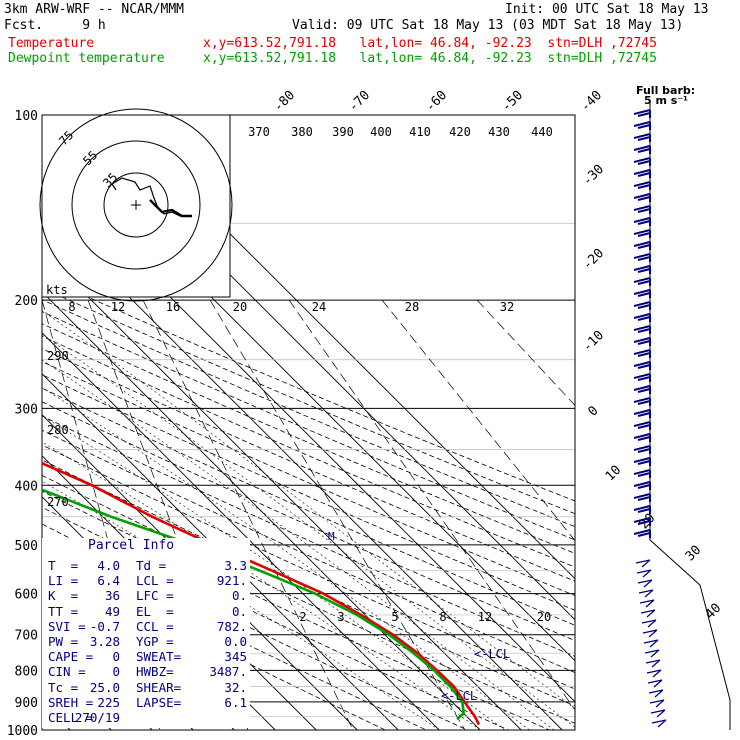  I want to click on parcel-info-cell: 782., so click(231, 626).